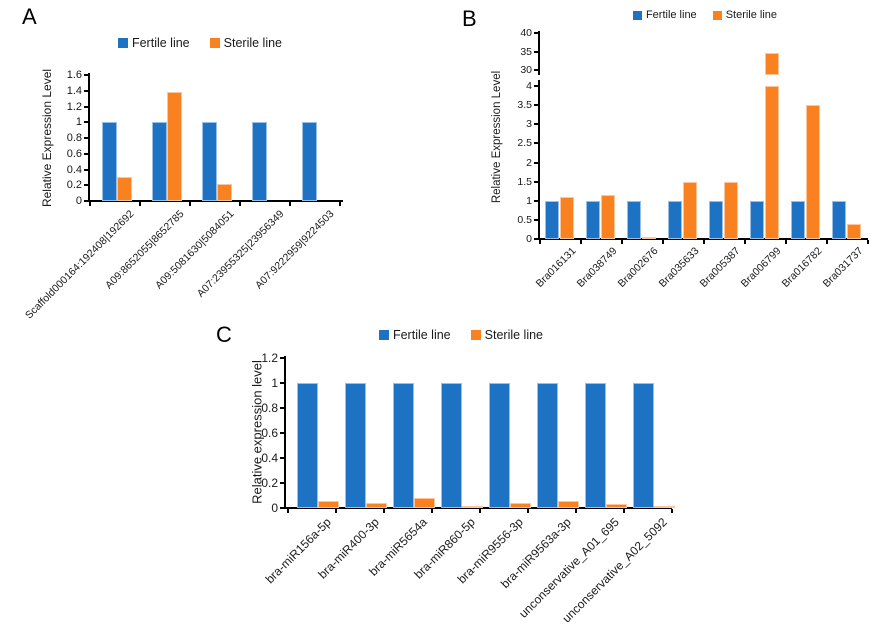 This screenshot has height=632, width=873. What do you see at coordinates (200, 43) in the screenshot?
I see `panel-a-legend: Fertile line Sterile line` at bounding box center [200, 43].